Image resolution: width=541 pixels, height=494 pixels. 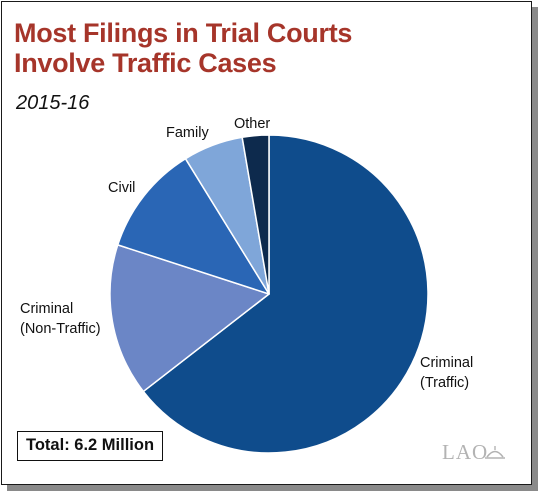 I want to click on slice-label-civil: Civil, so click(x=121, y=188).